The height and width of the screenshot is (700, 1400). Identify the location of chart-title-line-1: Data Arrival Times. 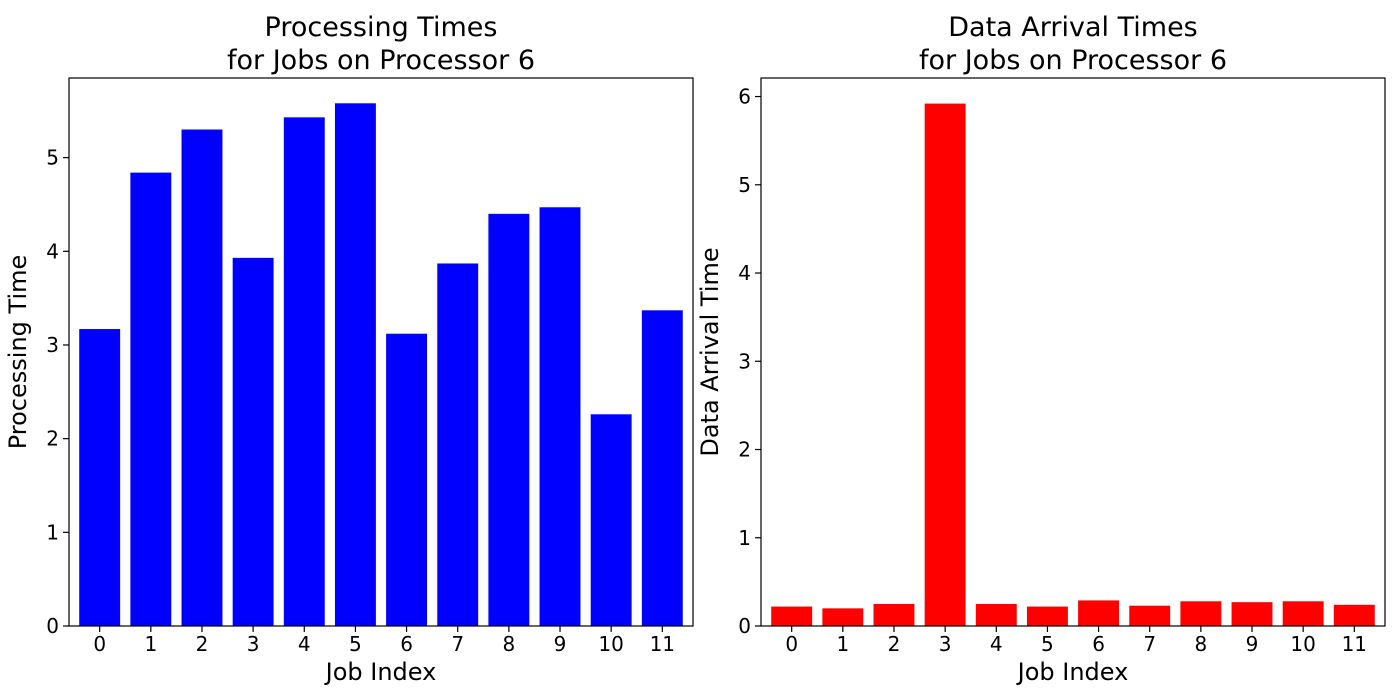
(1073, 27).